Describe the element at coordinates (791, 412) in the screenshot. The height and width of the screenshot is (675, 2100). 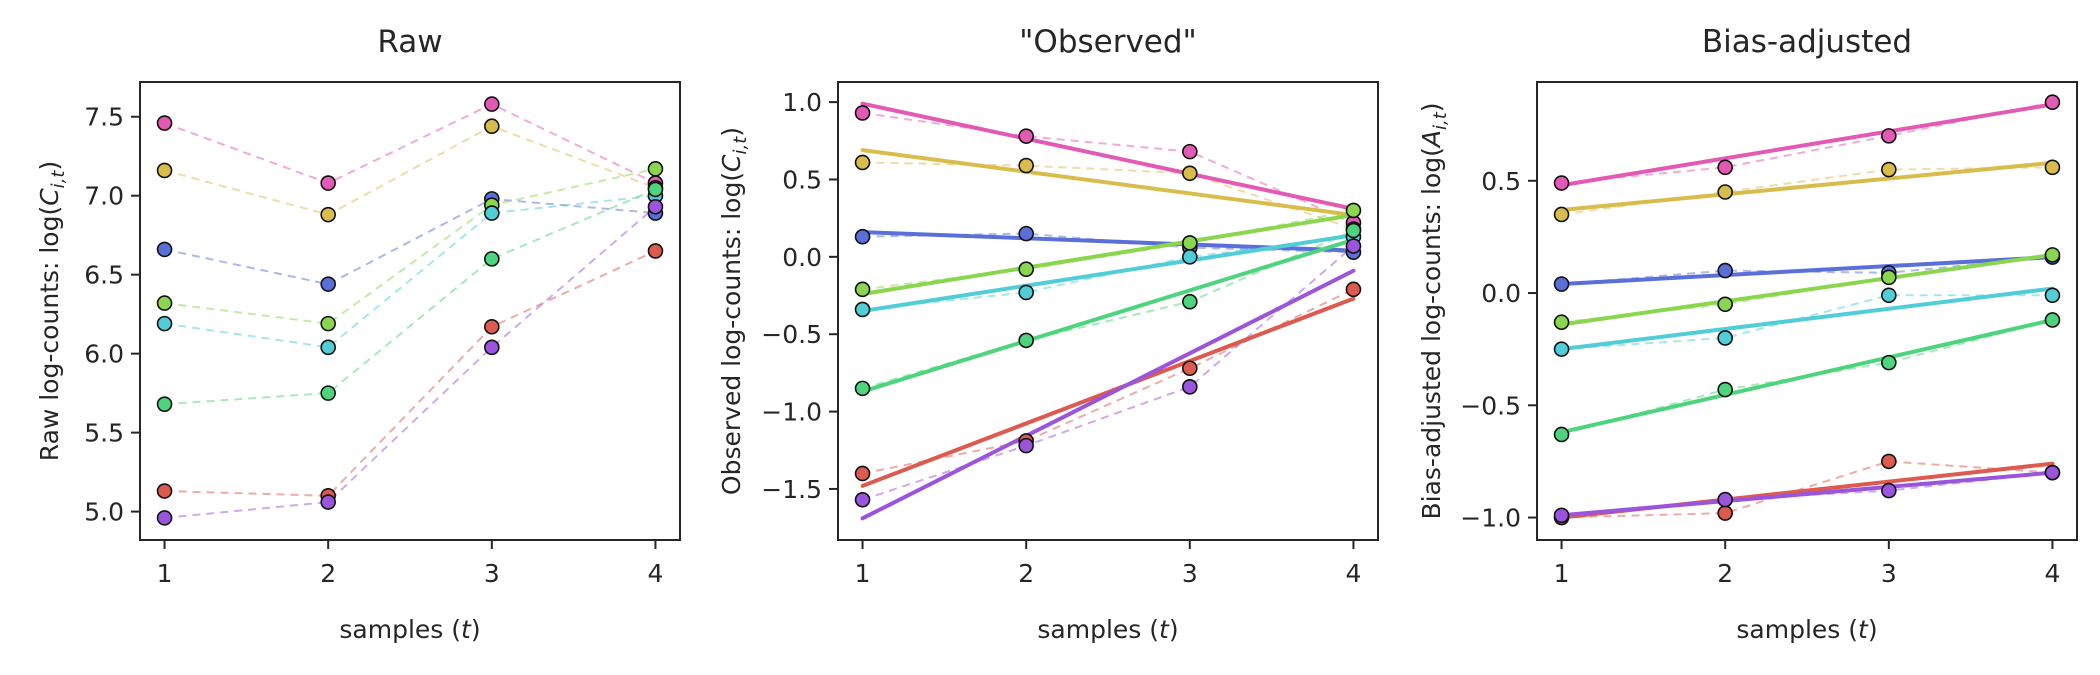
I see `y-tick-label: −1.0` at that location.